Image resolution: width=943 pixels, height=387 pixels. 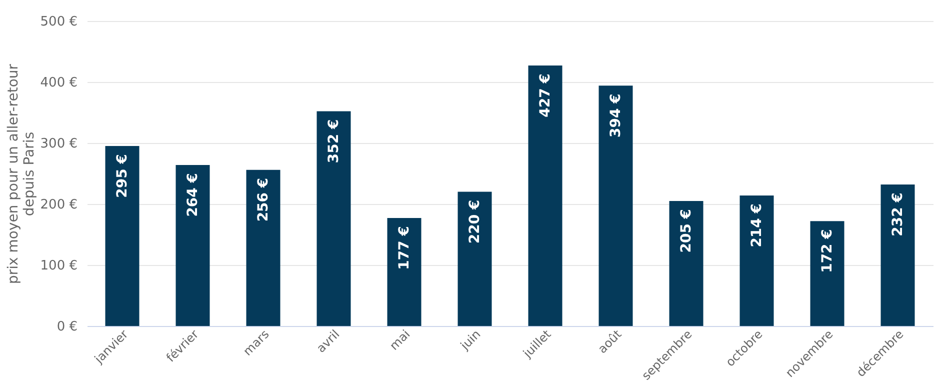 What do you see at coordinates (827, 251) in the screenshot?
I see `data-label: 172 €` at bounding box center [827, 251].